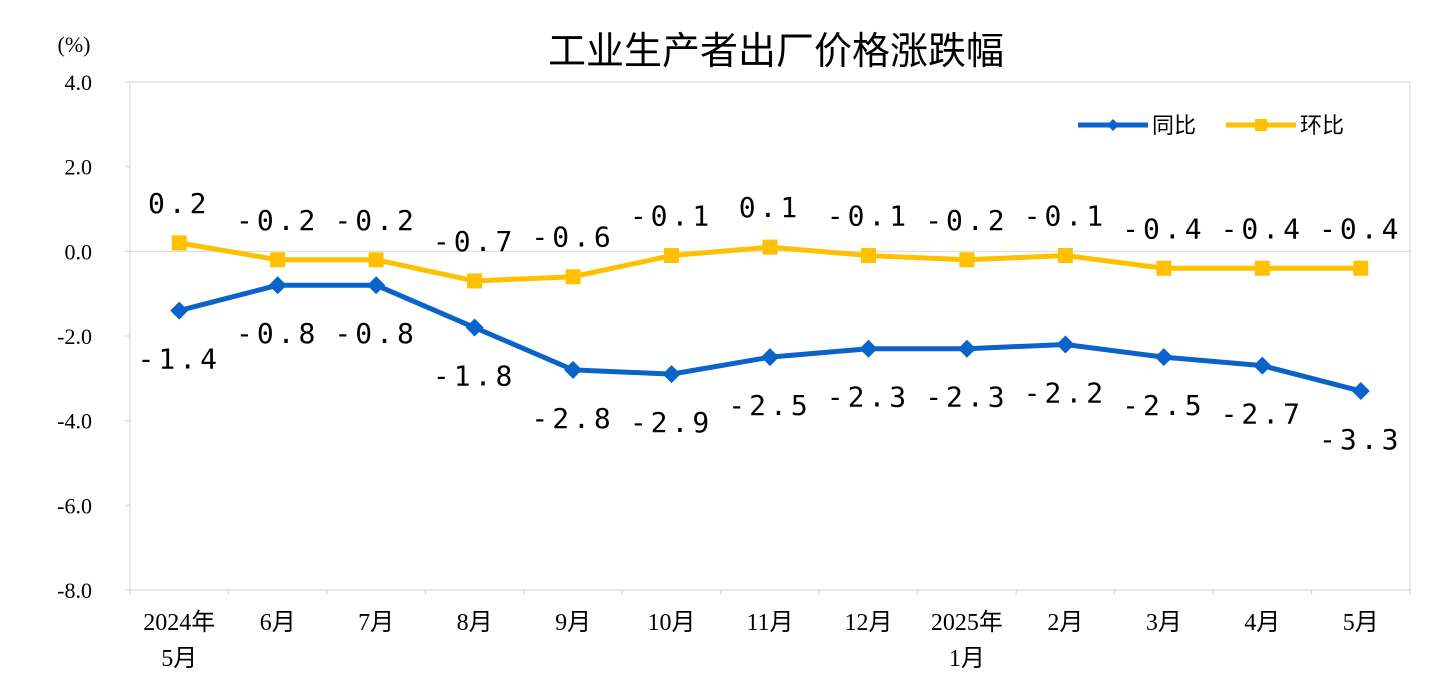 This screenshot has height=695, width=1440. I want to click on legend-label: 同比, so click(1174, 126).